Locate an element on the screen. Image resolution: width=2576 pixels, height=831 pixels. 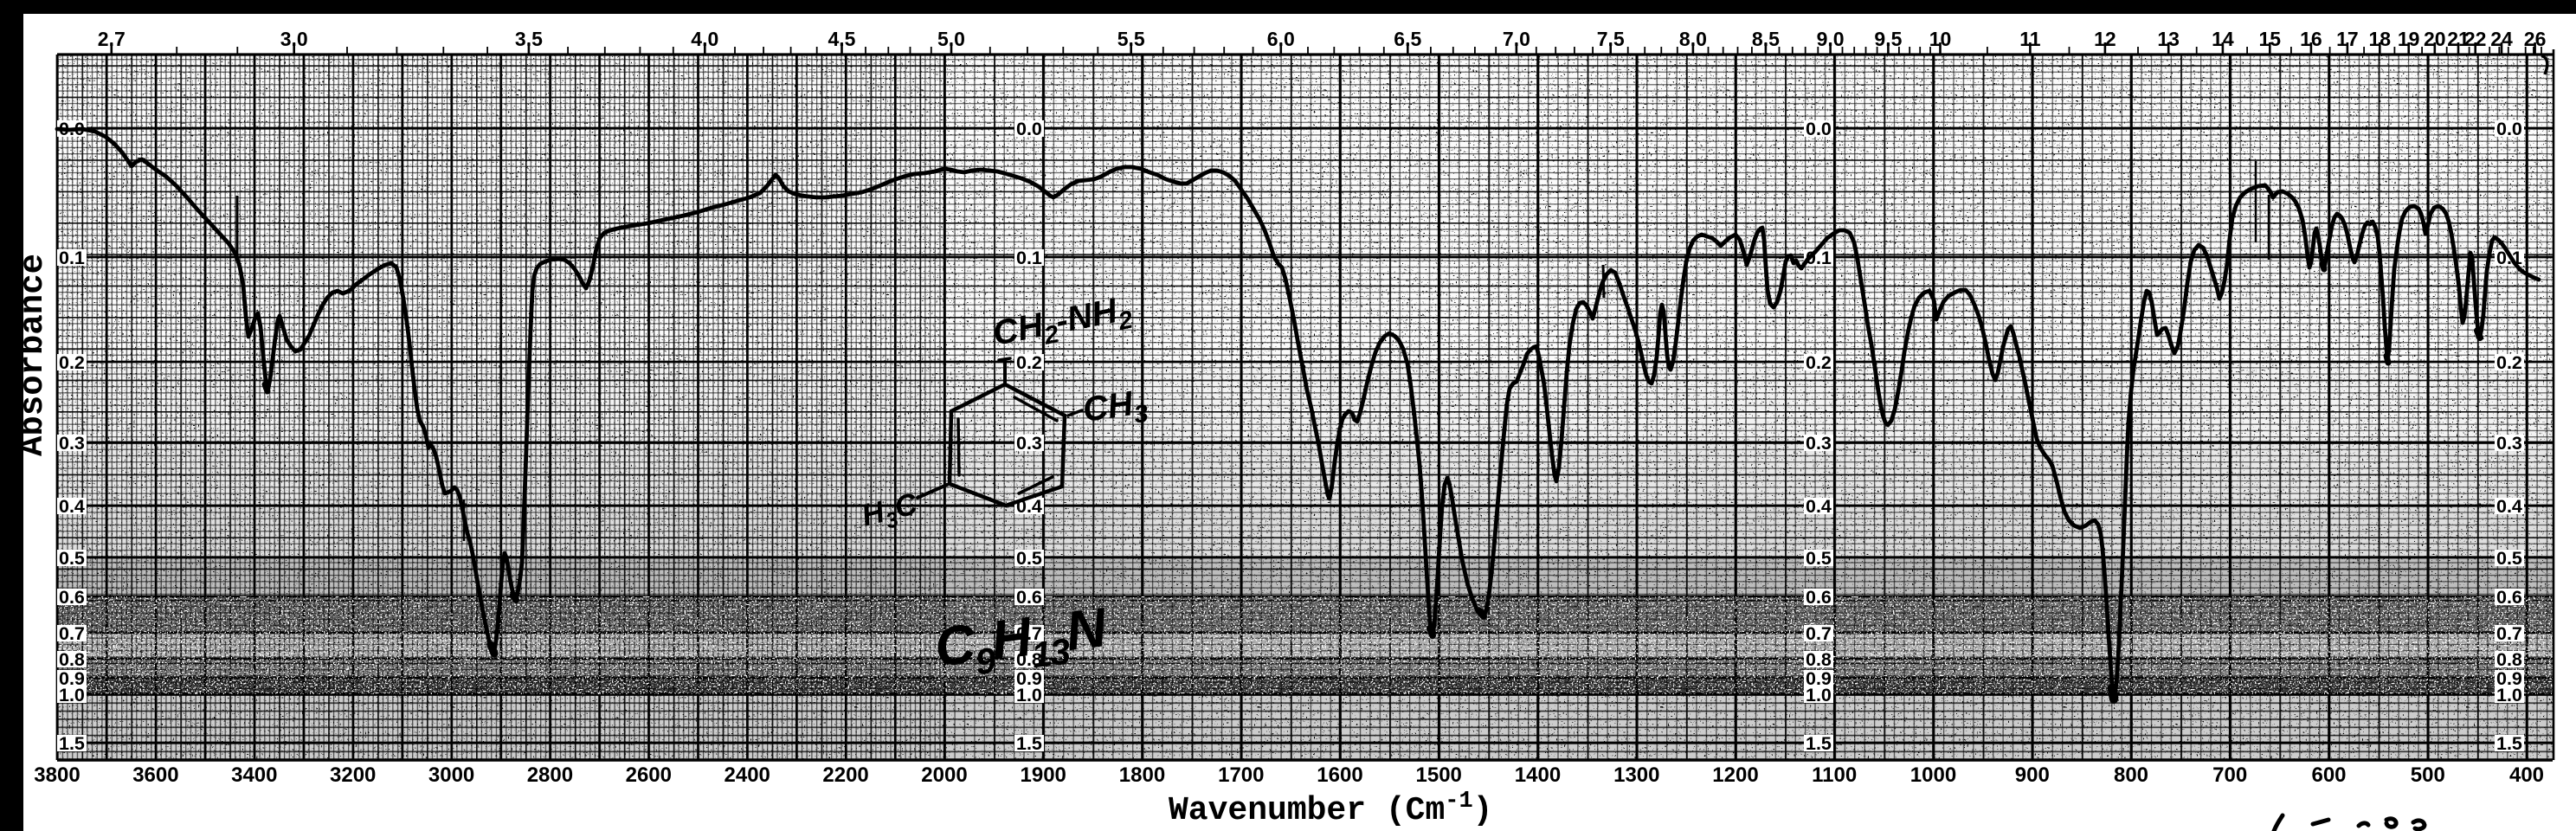
svg-text: 9.5 is located at coordinates (1888, 39).